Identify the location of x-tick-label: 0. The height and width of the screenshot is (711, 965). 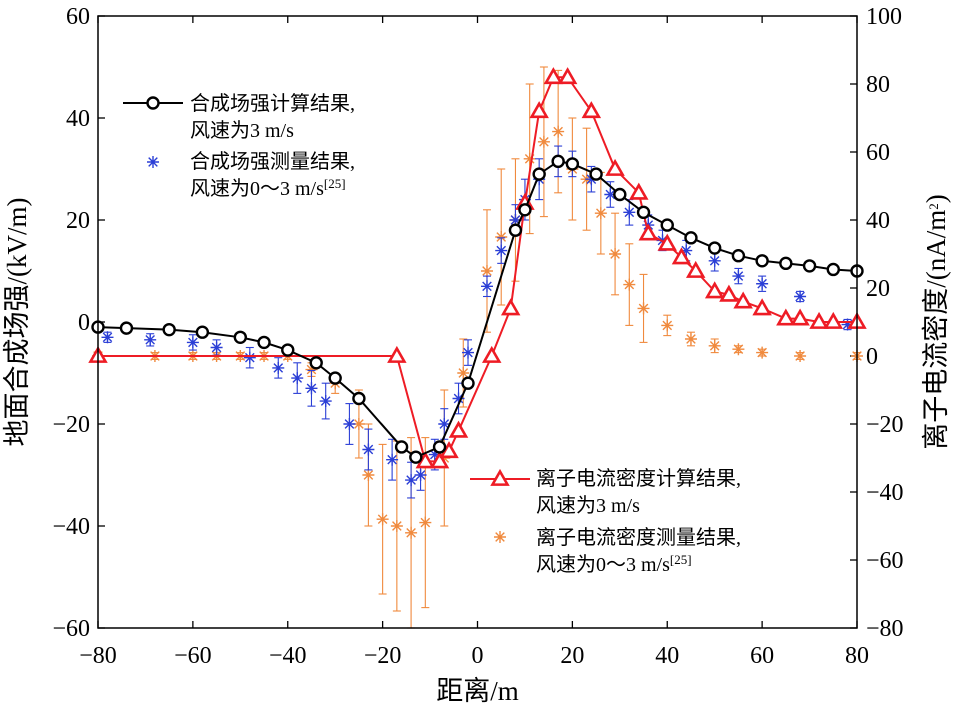
(478, 656).